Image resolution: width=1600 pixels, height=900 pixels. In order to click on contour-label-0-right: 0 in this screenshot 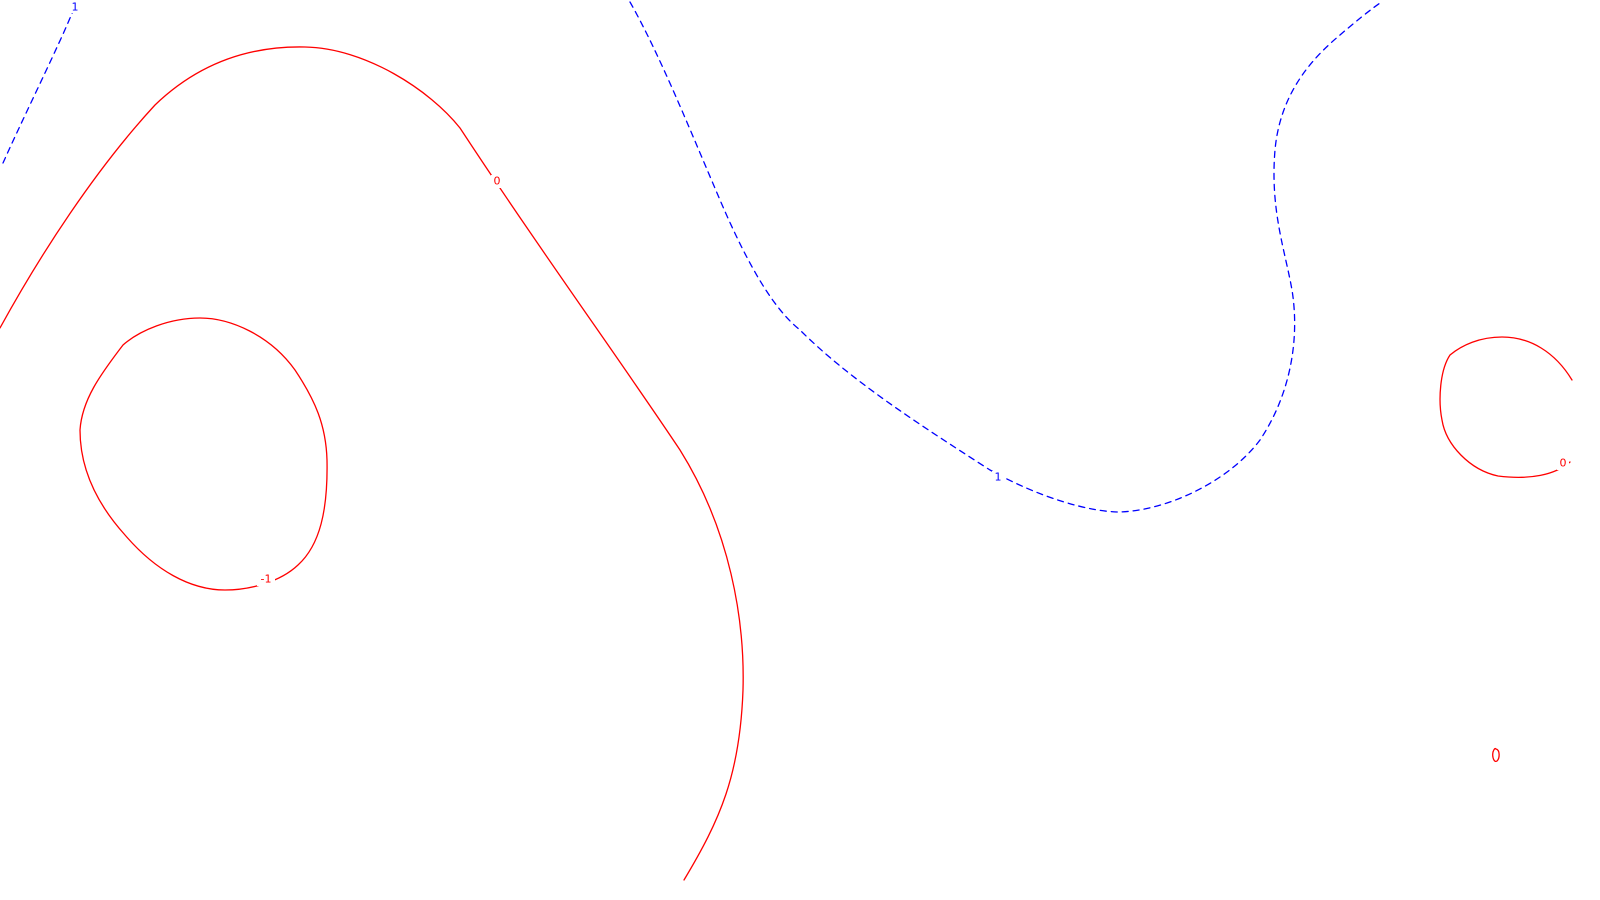, I will do `click(1563, 463)`.